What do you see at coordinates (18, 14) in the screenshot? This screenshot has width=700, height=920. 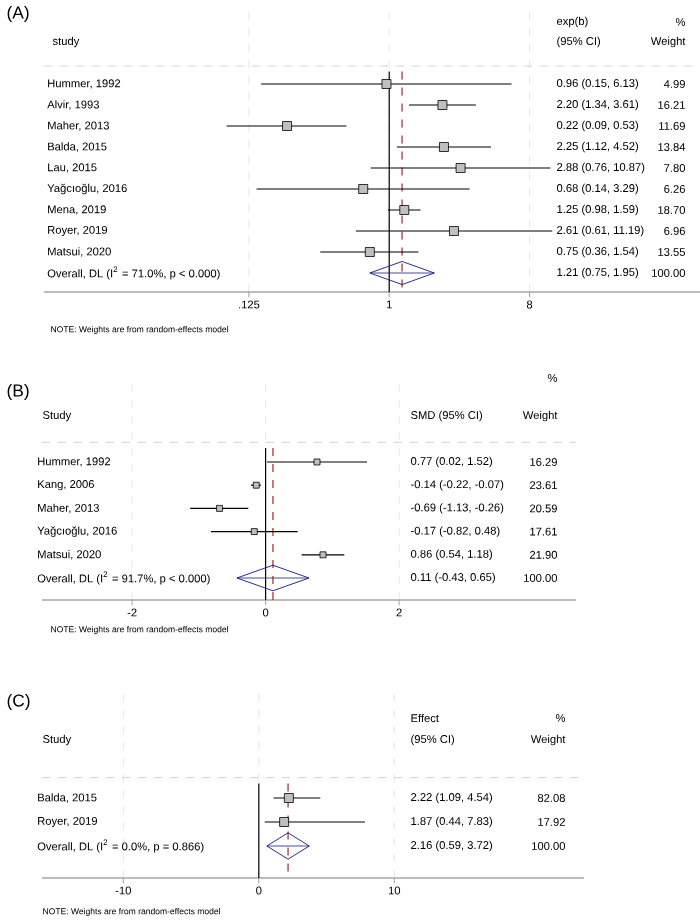 I see `chart-title: (A)` at bounding box center [18, 14].